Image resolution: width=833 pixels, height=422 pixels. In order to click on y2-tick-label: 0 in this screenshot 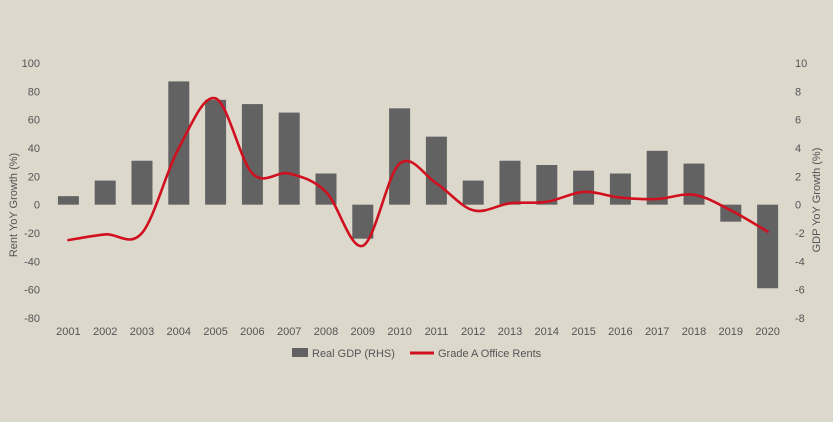, I will do `click(798, 206)`.